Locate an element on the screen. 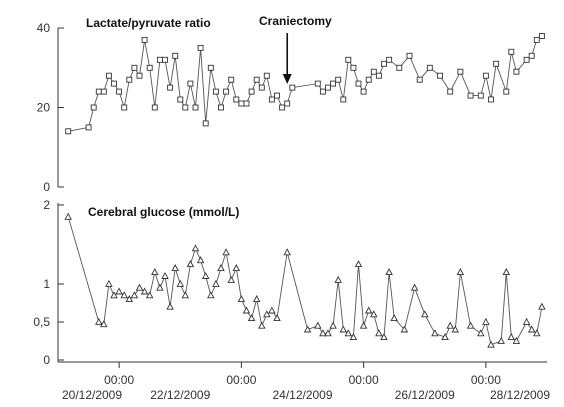 The image size is (564, 407). x-date-label: 20/12/2009 is located at coordinates (92, 395).